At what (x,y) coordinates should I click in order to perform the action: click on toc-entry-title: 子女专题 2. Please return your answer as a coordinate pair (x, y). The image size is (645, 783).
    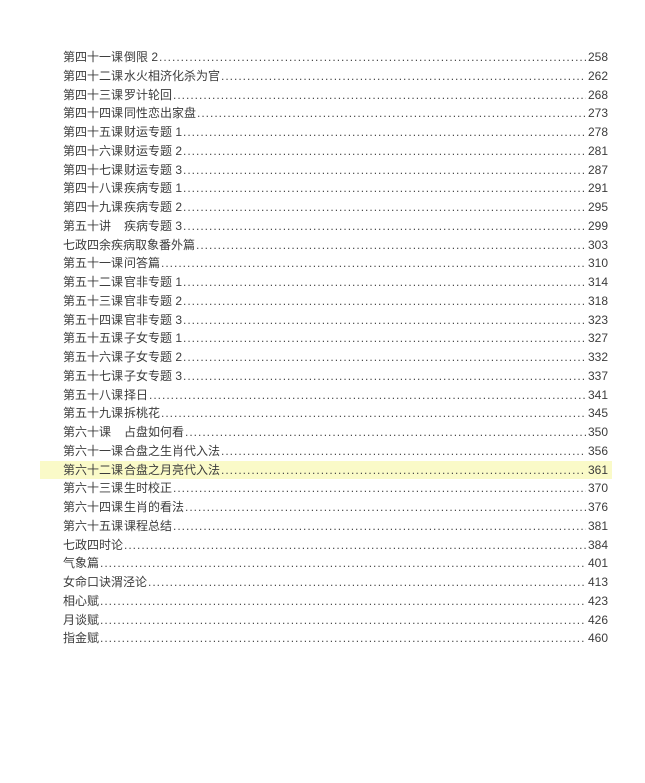
    Looking at the image, I should click on (153, 357).